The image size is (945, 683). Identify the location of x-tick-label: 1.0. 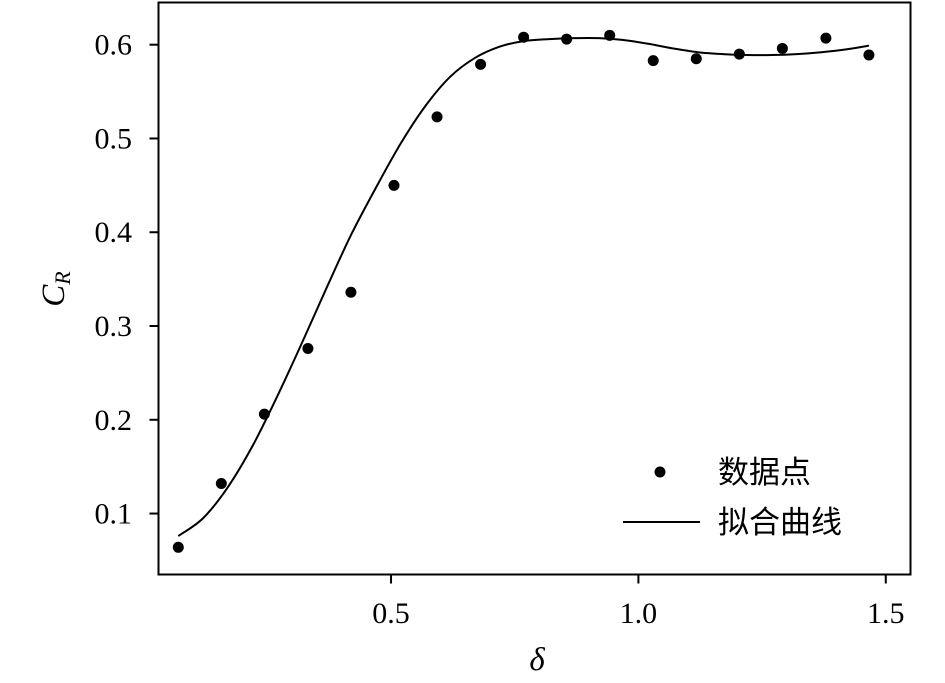
(639, 613).